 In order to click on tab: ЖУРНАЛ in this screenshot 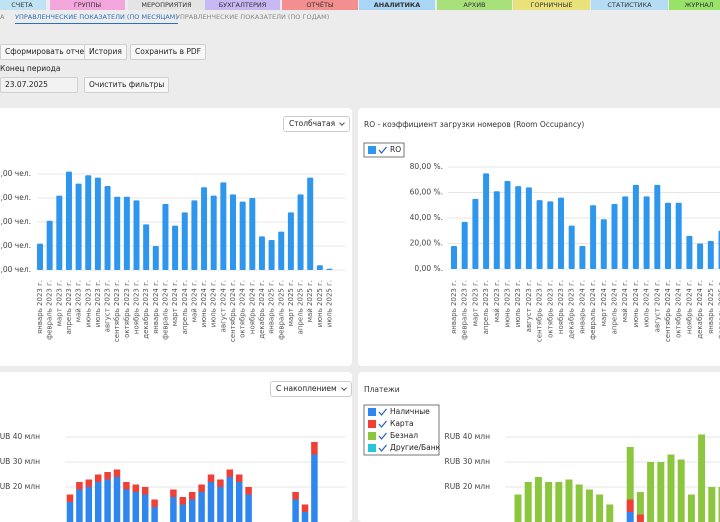, I will do `click(694, 5)`.